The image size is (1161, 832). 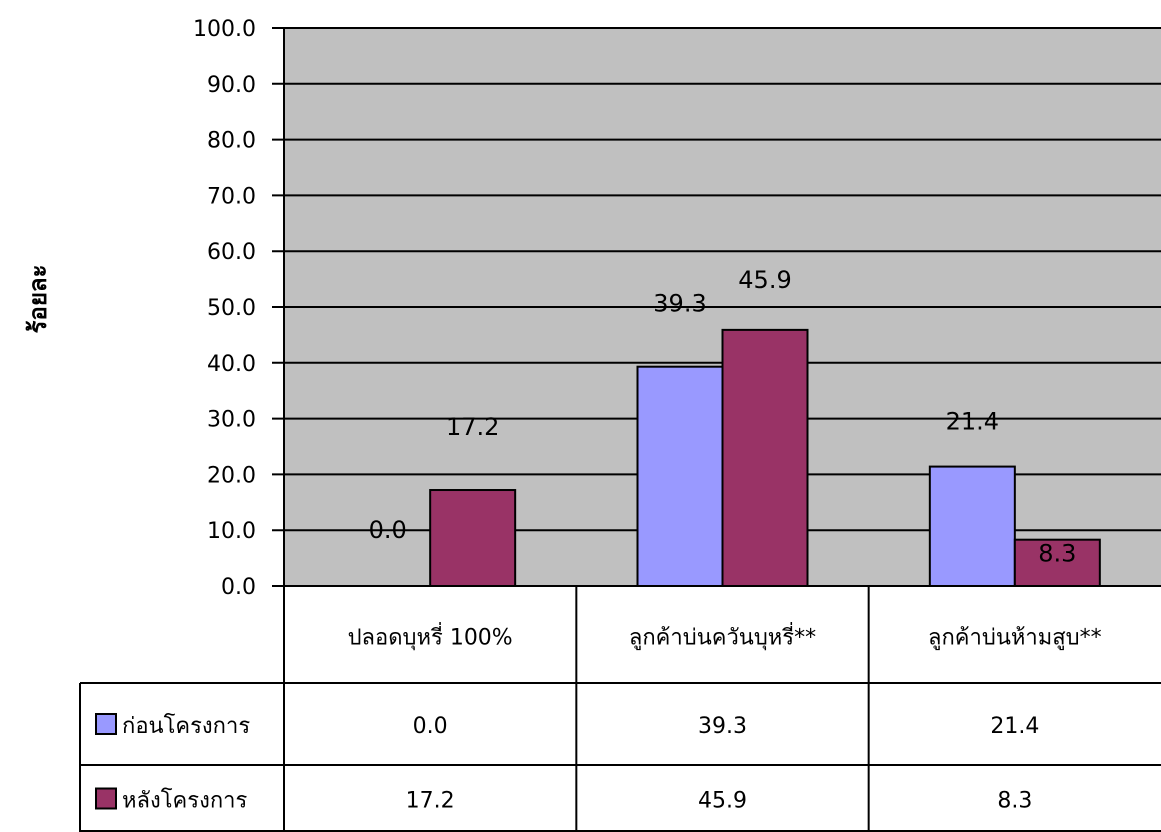 I want to click on y-tick-label: 50.0, so click(x=231, y=308).